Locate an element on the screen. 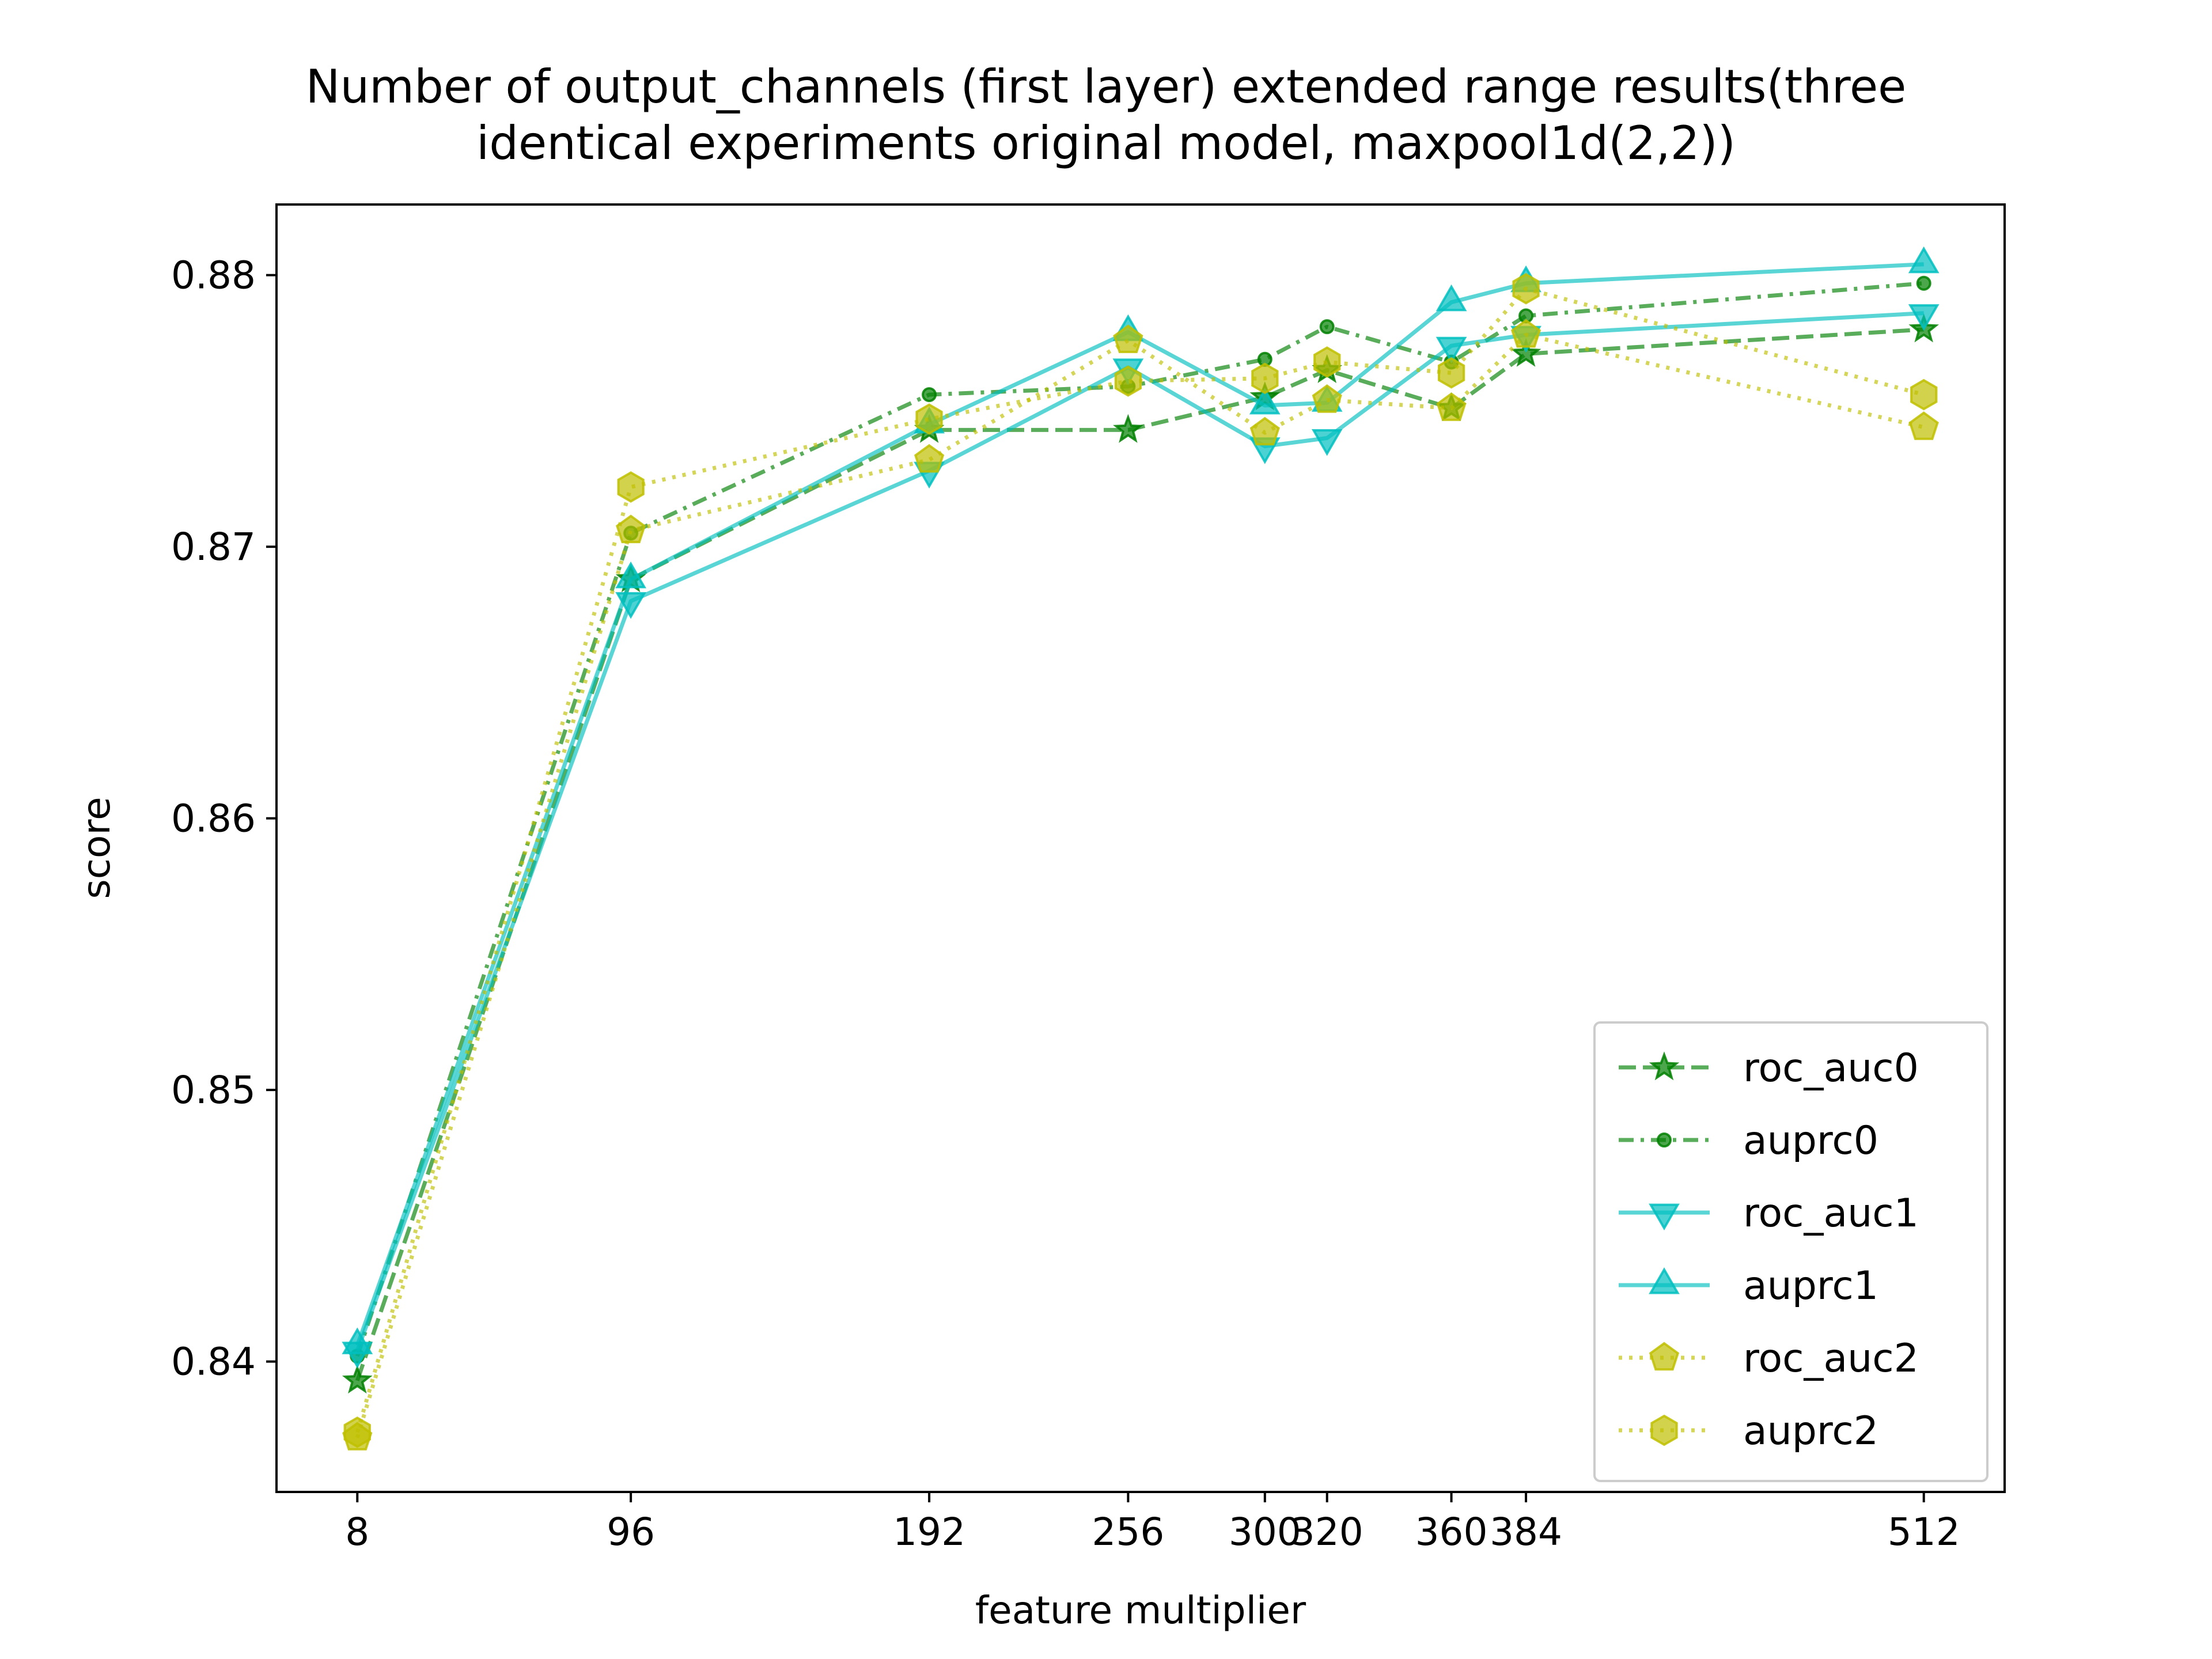  legend-entry-auprc2: auprc2 is located at coordinates (1748, 1431).